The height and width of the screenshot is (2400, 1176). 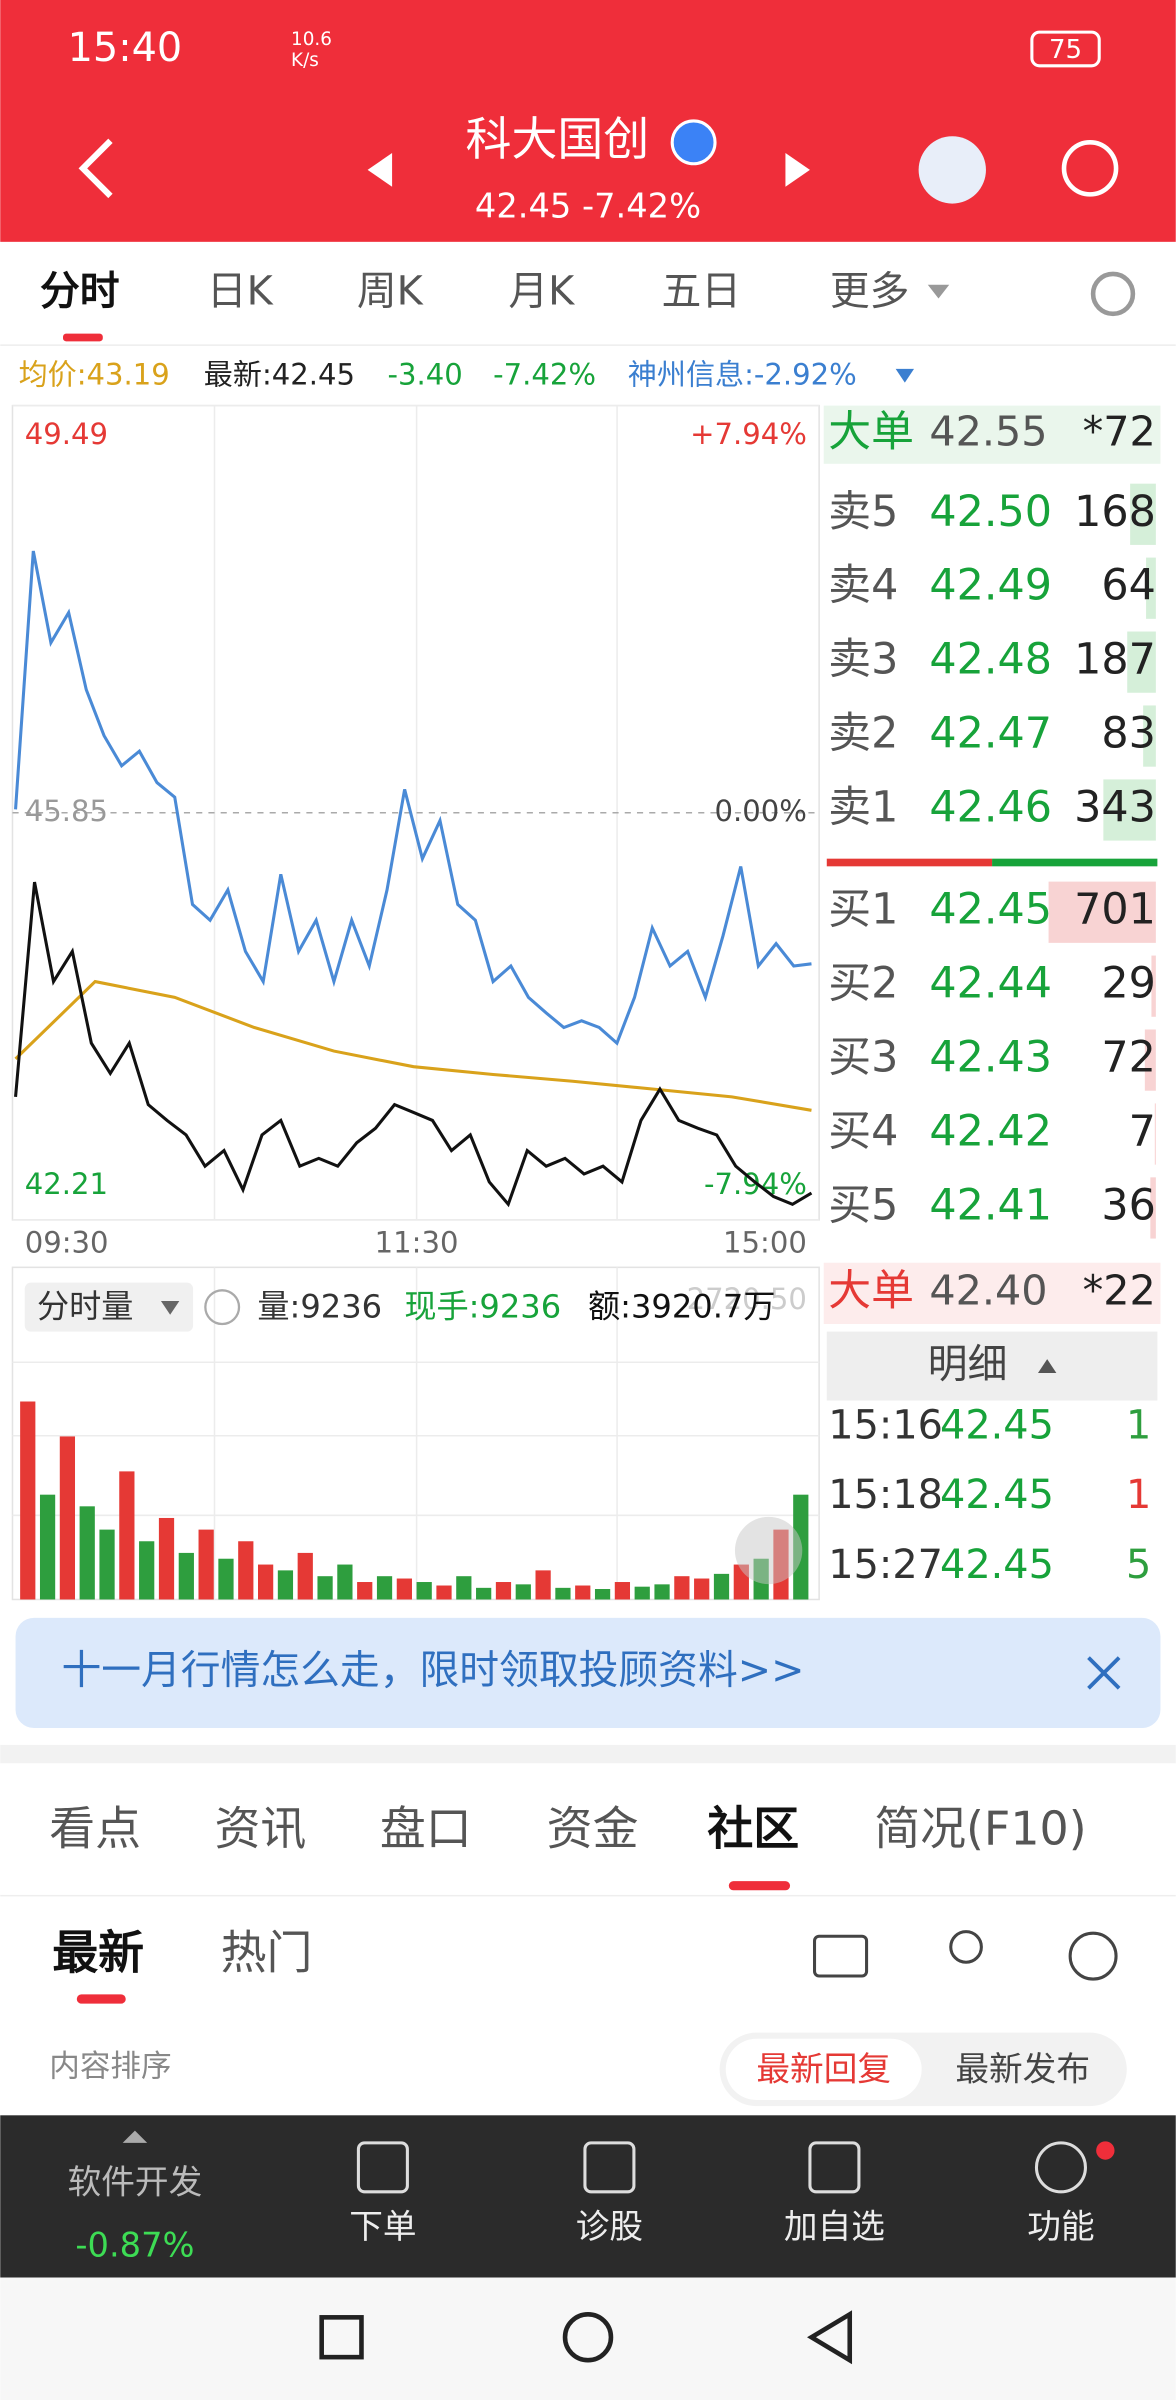 I want to click on big-price: 42.55, so click(x=988, y=432).